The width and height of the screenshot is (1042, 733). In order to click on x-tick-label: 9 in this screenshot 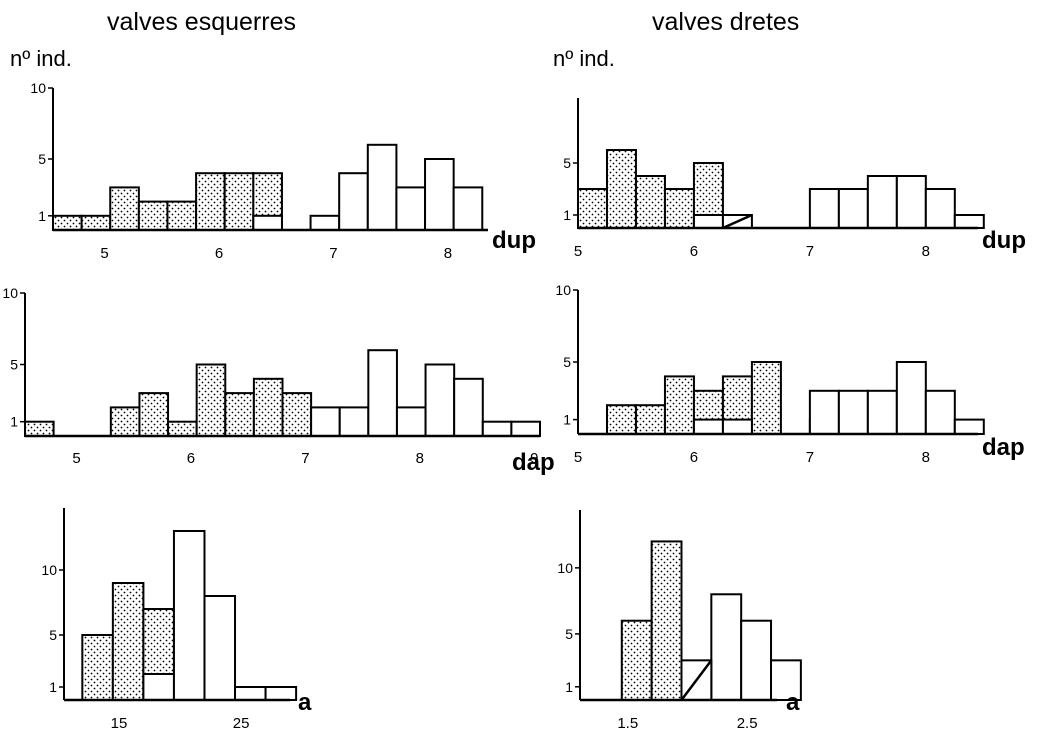, I will do `click(534, 458)`.